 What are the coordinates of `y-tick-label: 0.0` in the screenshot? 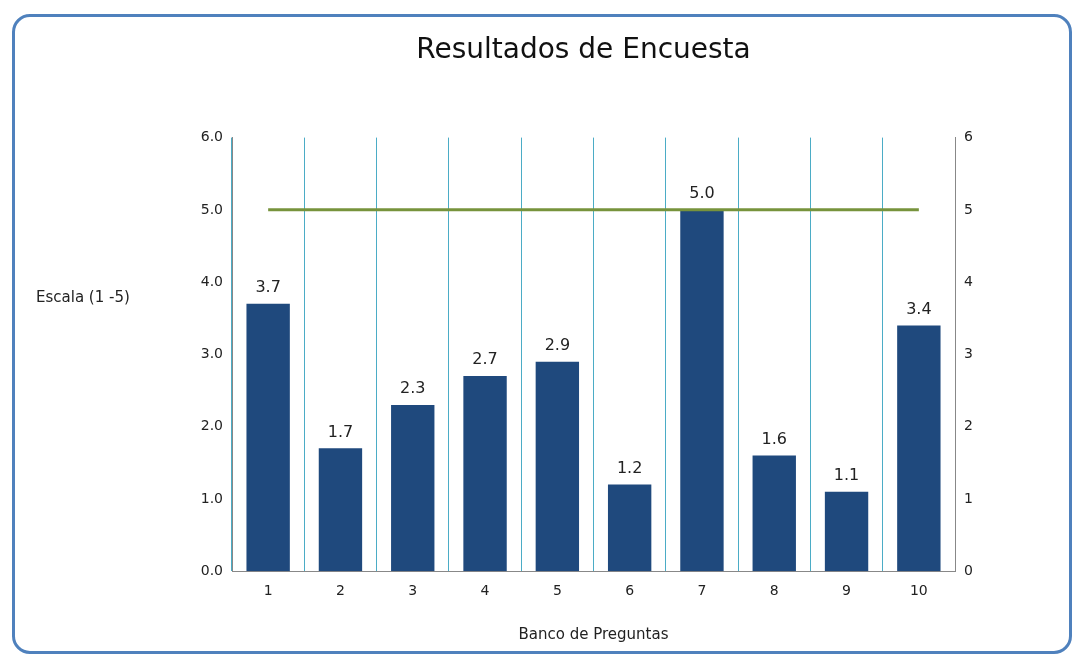 It's located at (211, 569).